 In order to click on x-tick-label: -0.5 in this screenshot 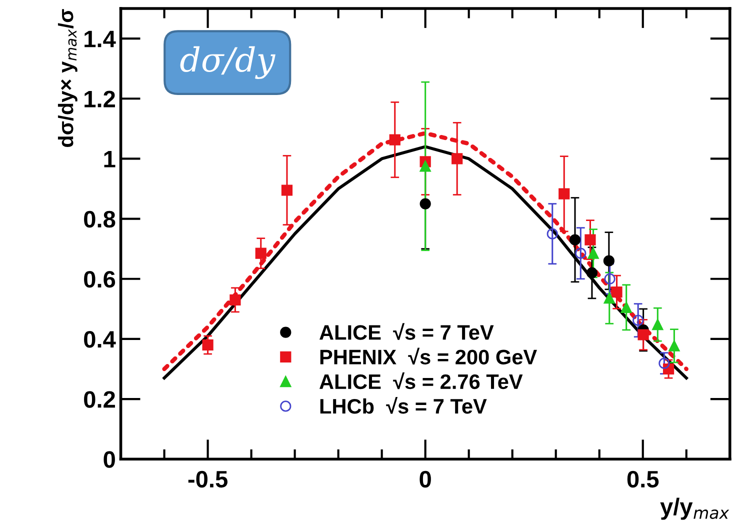, I will do `click(208, 479)`.